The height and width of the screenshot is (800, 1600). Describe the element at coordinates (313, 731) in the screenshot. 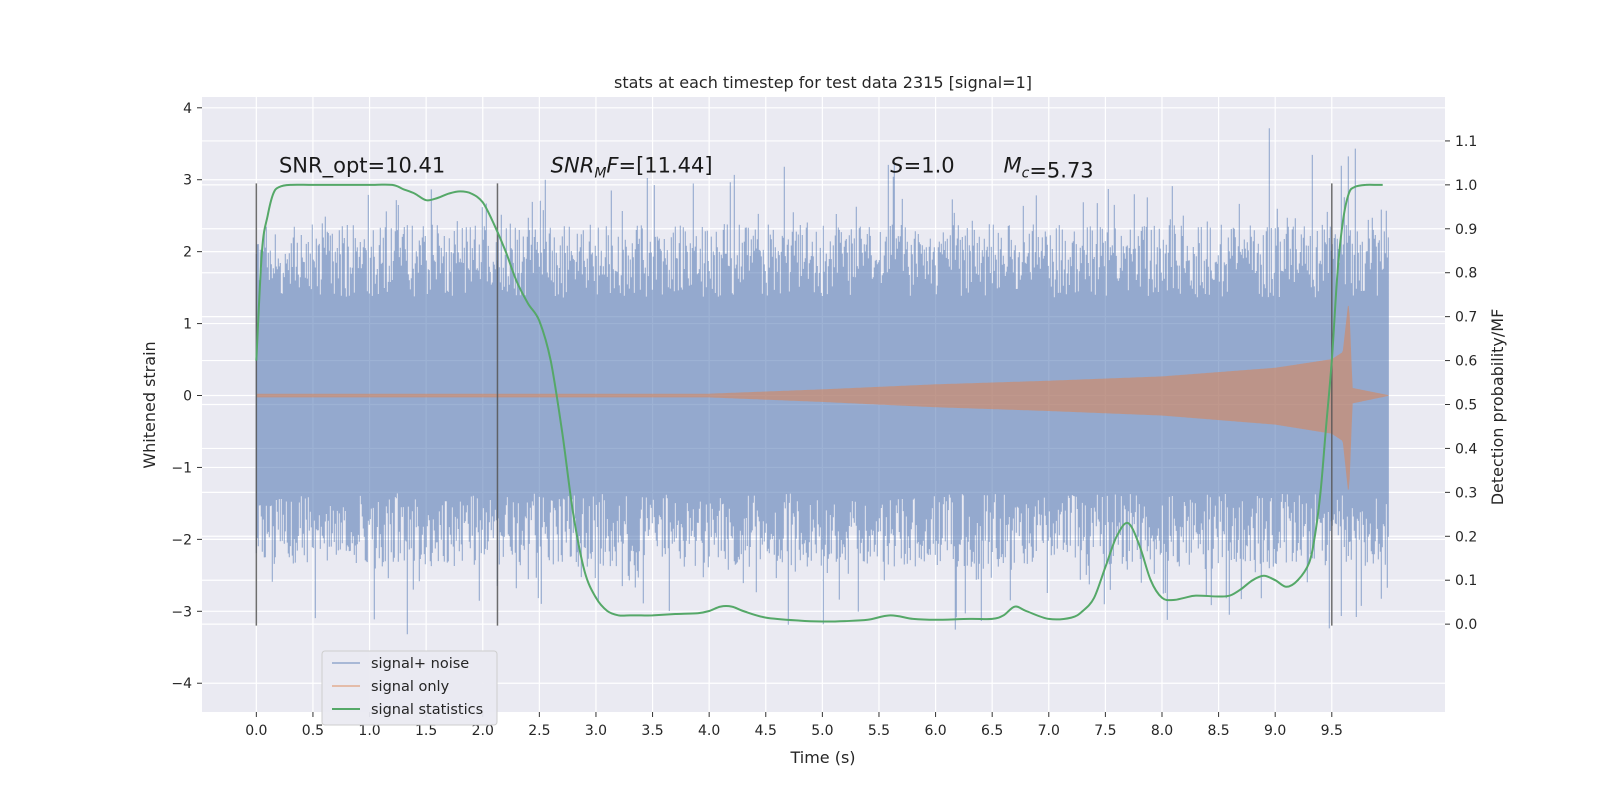

I see `x-tick-label: 0.5` at that location.